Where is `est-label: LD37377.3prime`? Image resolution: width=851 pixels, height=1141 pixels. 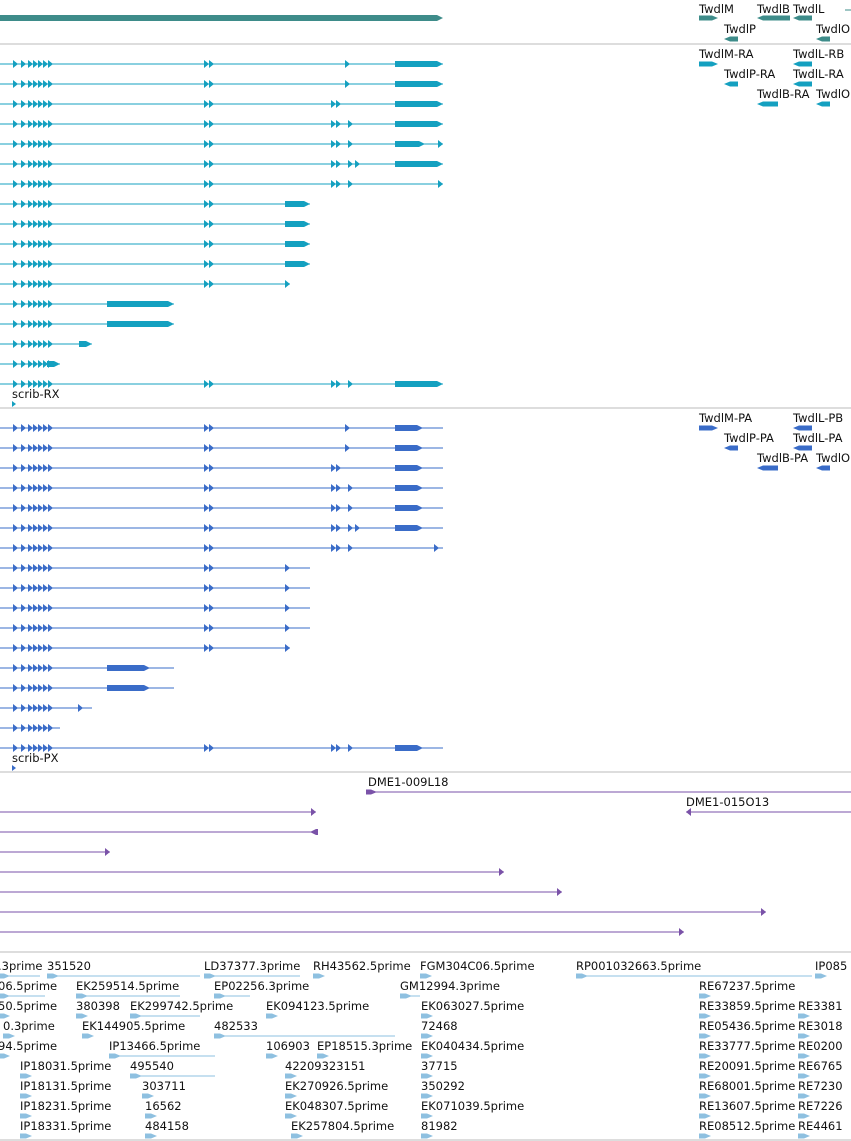 est-label: LD37377.3prime is located at coordinates (252, 966).